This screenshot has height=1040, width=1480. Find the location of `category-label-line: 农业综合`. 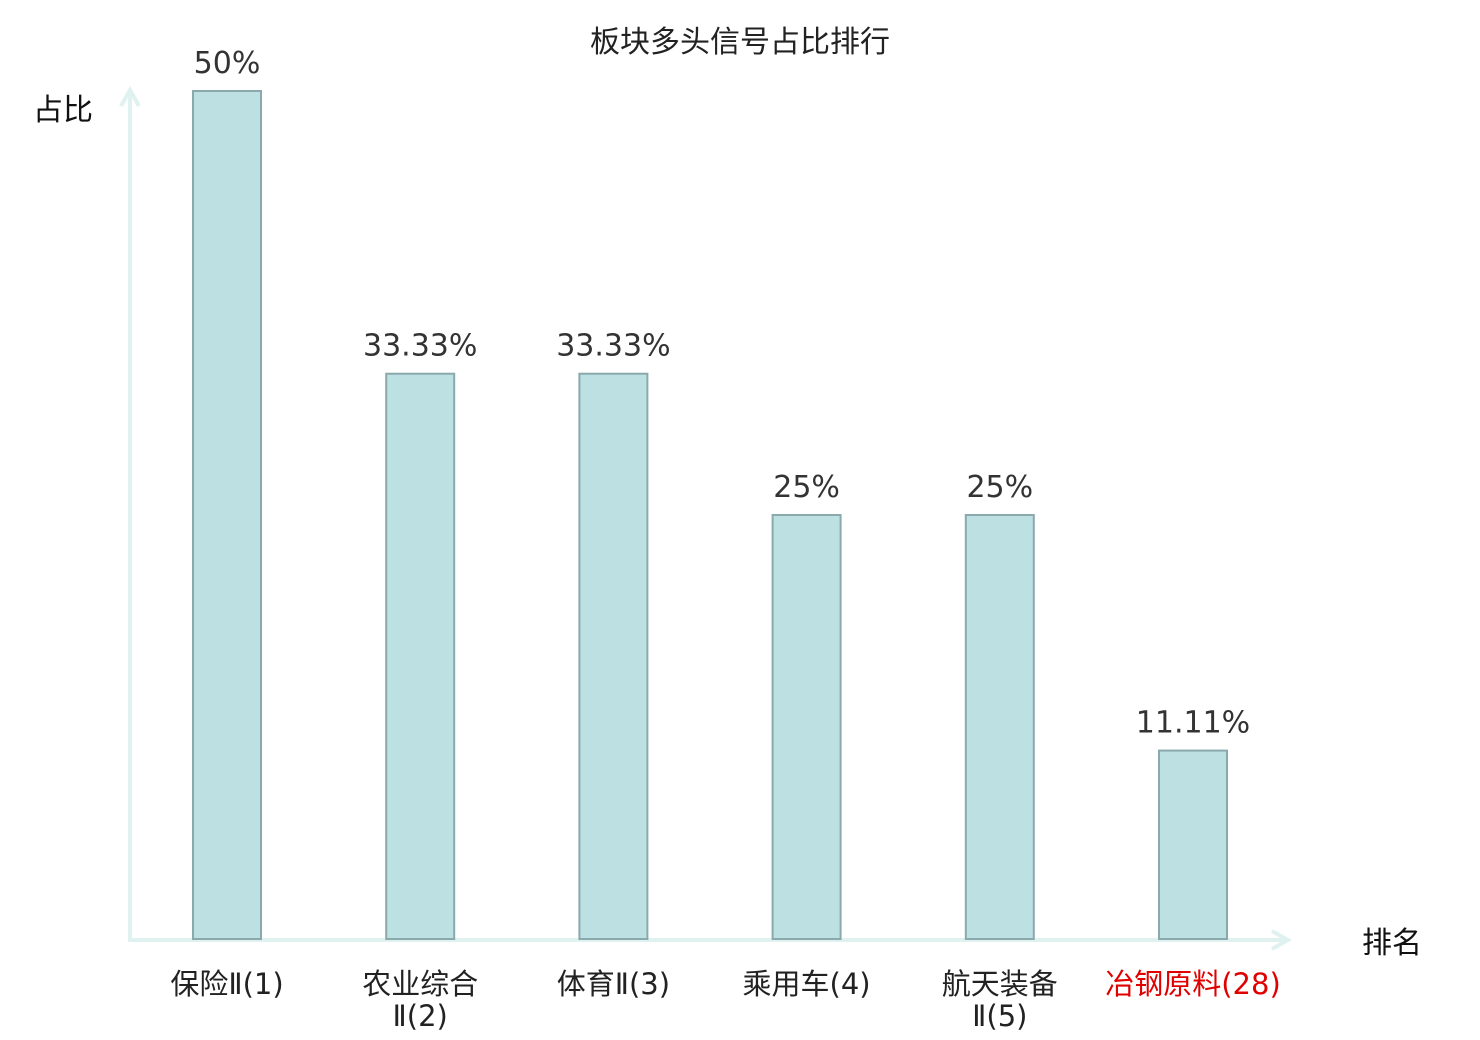

category-label-line: 农业综合 is located at coordinates (420, 984).